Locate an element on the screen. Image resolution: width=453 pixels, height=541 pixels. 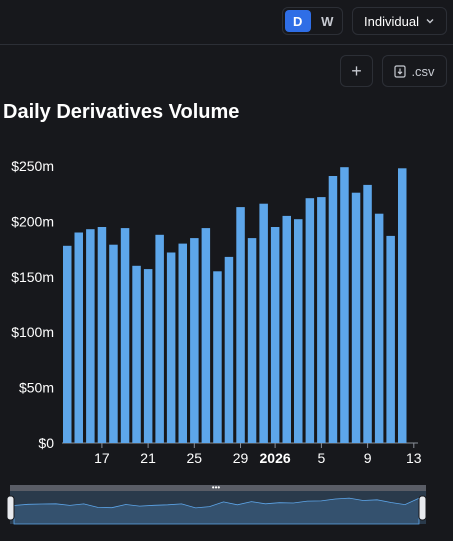
range-slider: ••• is located at coordinates (216, 504).